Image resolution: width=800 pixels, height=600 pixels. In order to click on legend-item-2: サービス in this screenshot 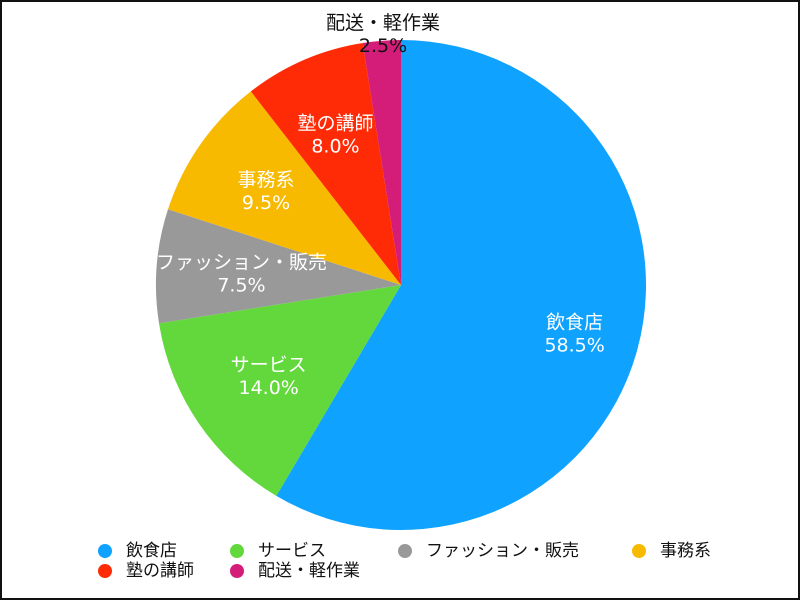, I will do `click(314, 551)`.